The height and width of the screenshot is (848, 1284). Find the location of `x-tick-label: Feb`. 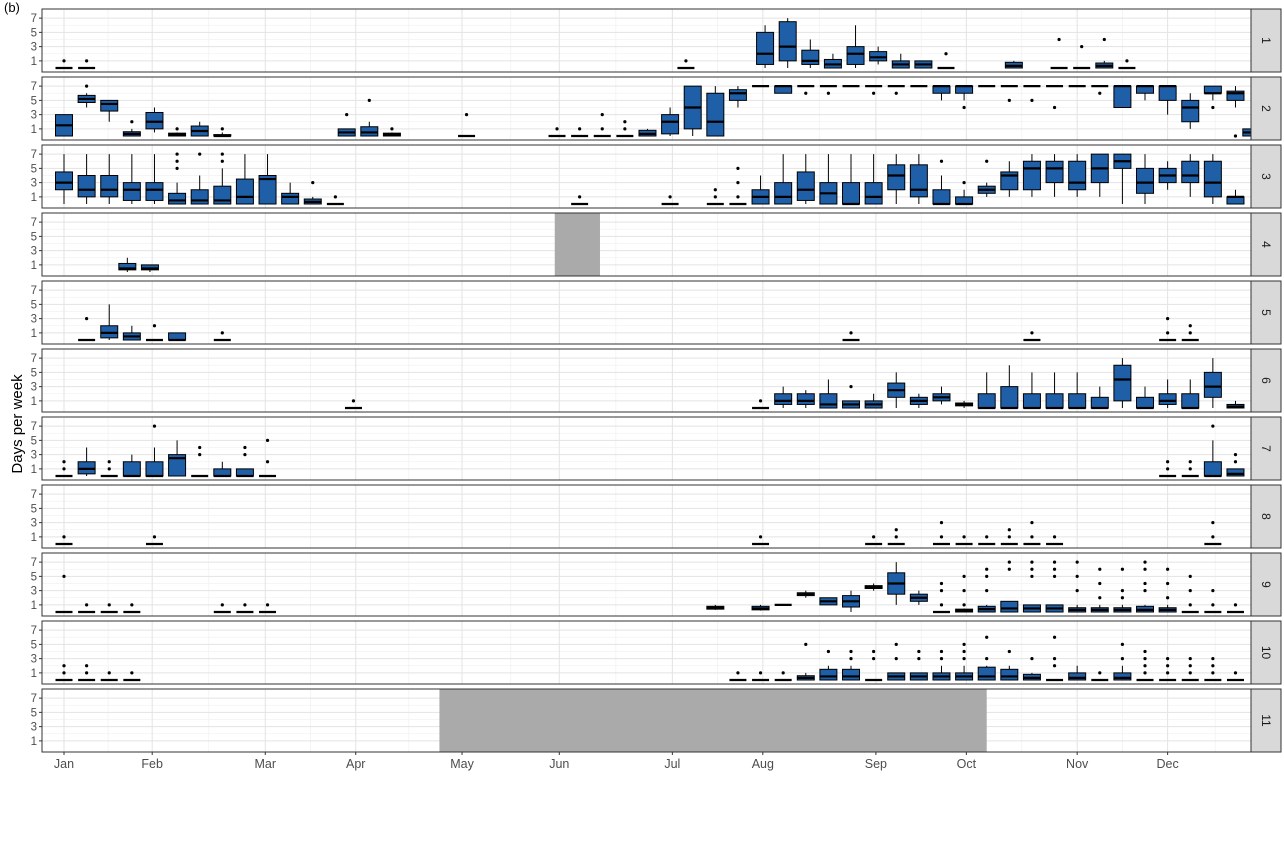

x-tick-label: Feb is located at coordinates (152, 764).